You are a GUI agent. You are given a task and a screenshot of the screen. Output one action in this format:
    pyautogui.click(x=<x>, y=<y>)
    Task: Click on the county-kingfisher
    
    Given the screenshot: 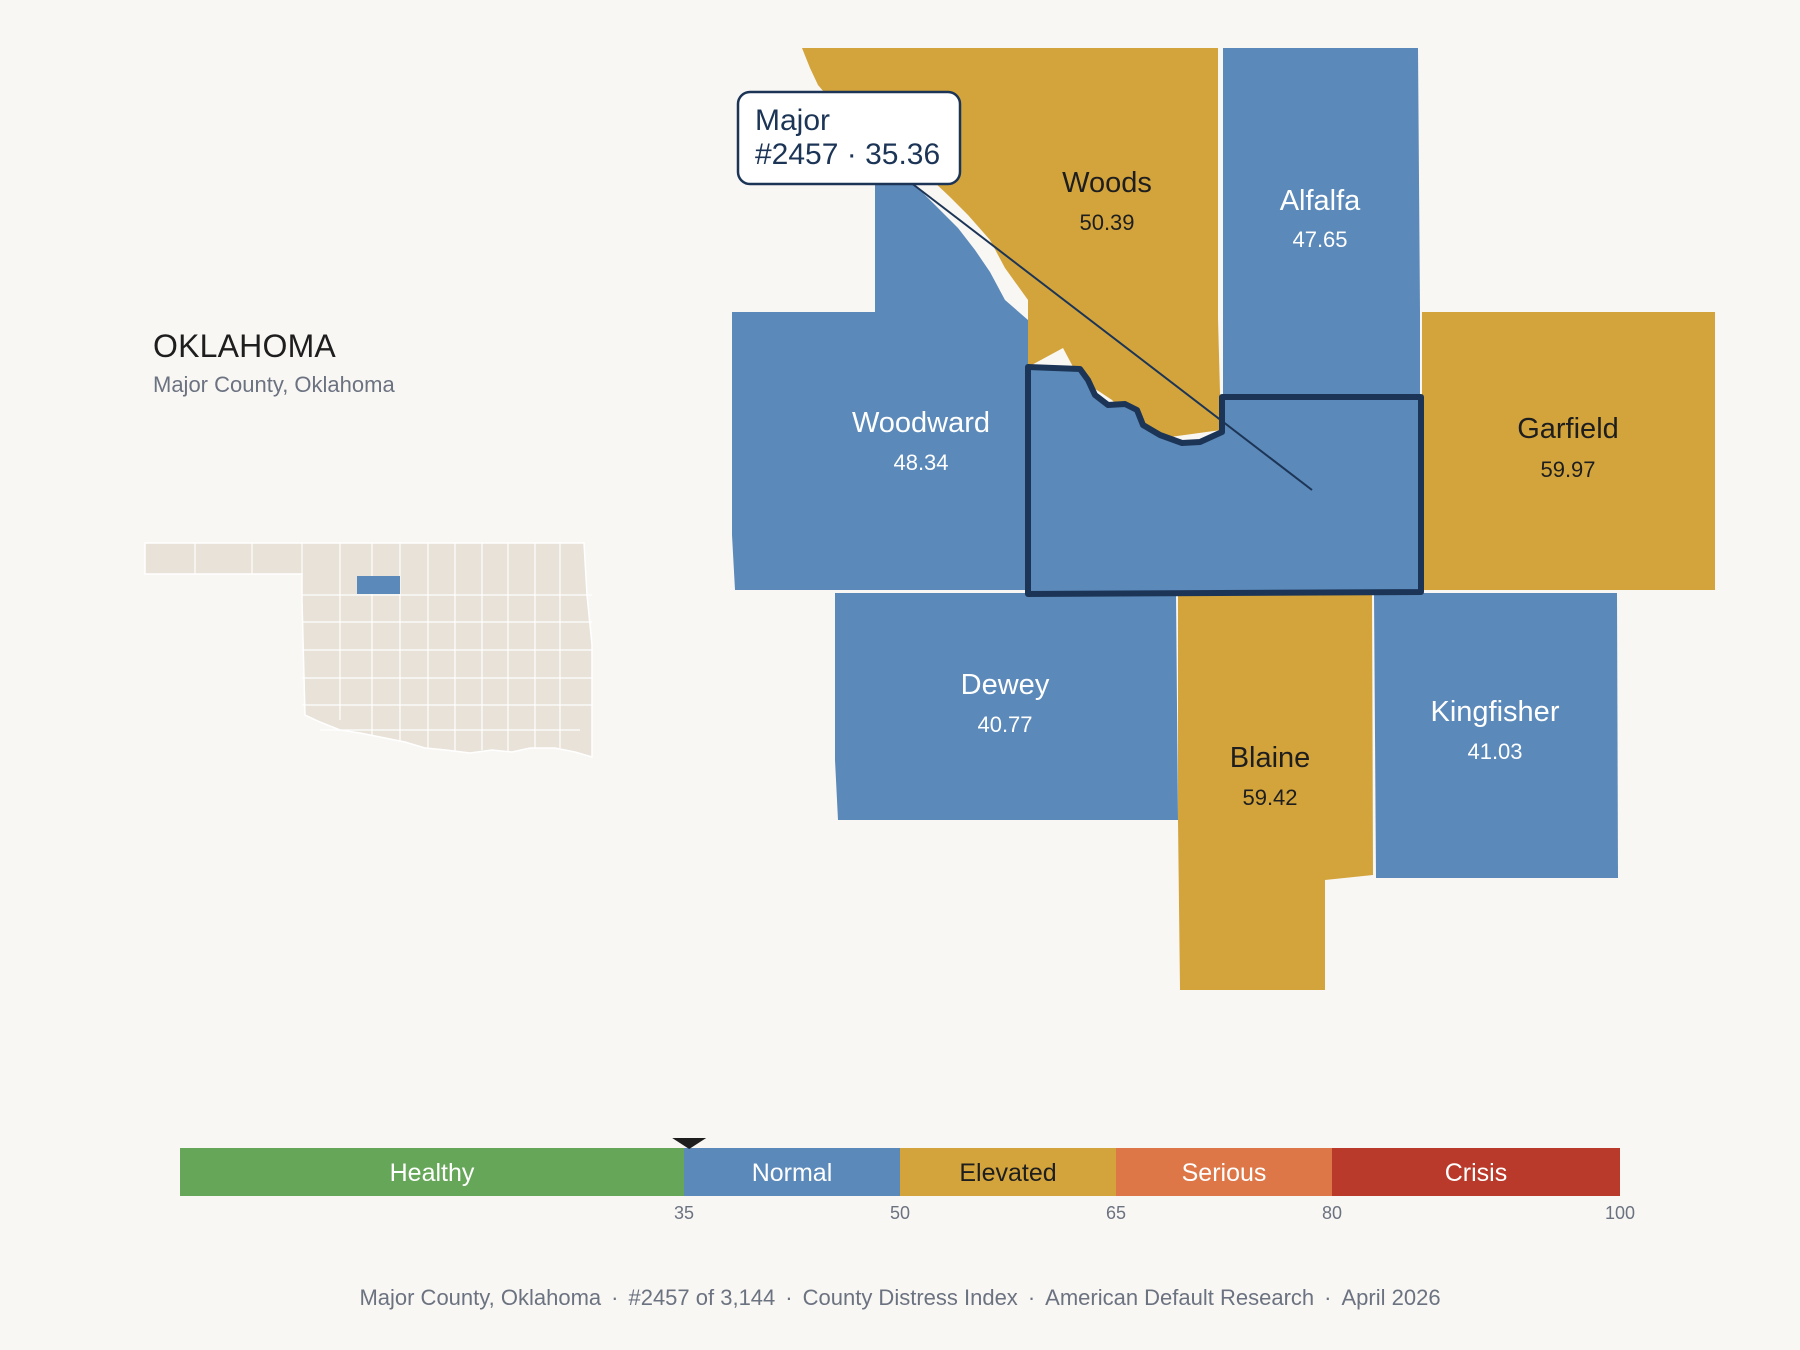 What is the action you would take?
    pyautogui.click(x=1496, y=735)
    